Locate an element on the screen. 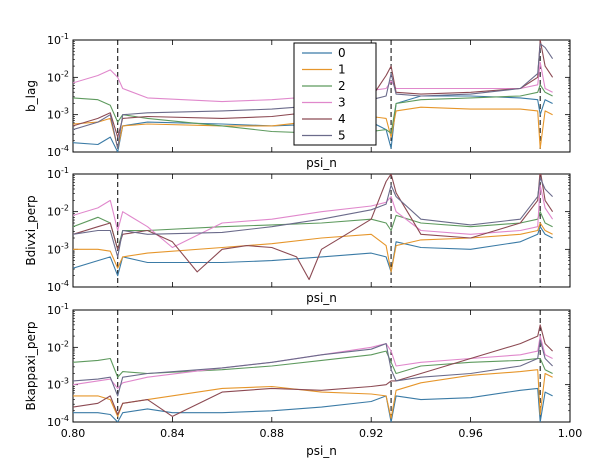 Image resolution: width=613 pixels, height=467 pixels. x-tick-label: 0.84 is located at coordinates (172, 433).